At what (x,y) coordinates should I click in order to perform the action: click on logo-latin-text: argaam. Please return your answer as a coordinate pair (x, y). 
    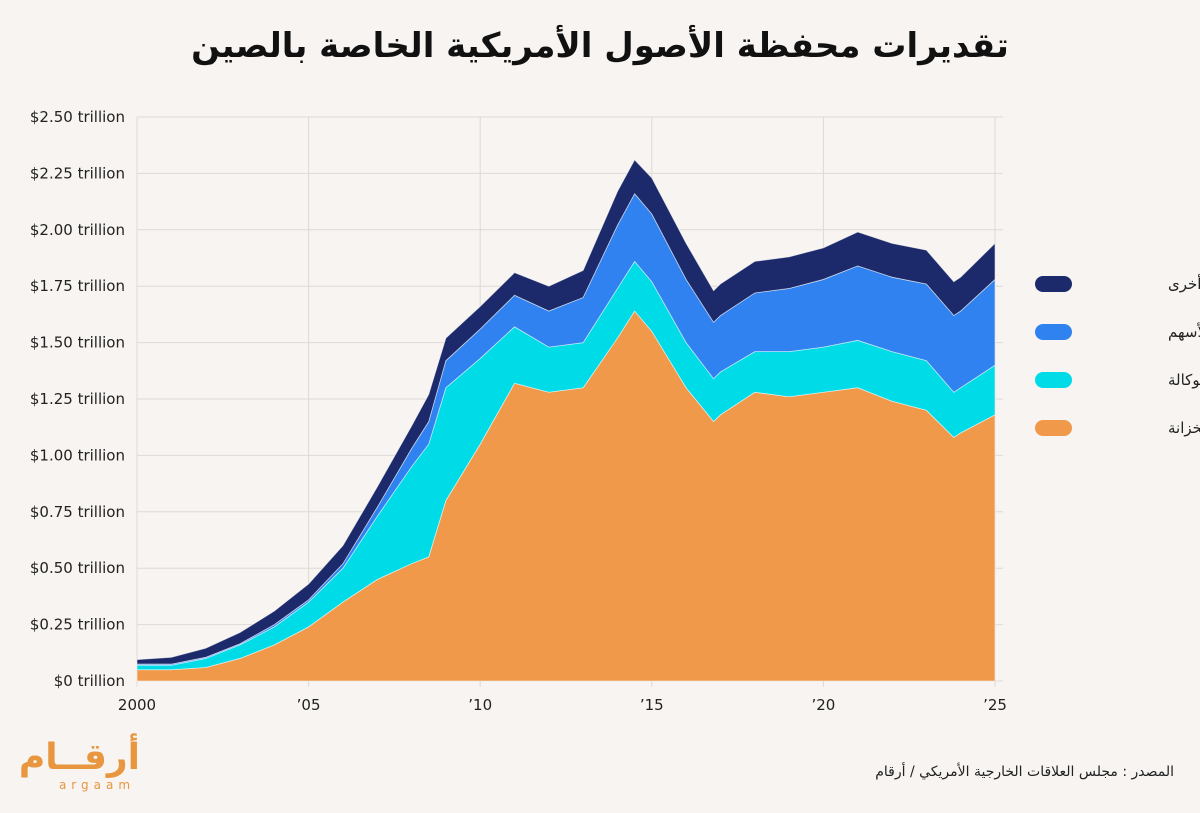
    Looking at the image, I should click on (97, 785).